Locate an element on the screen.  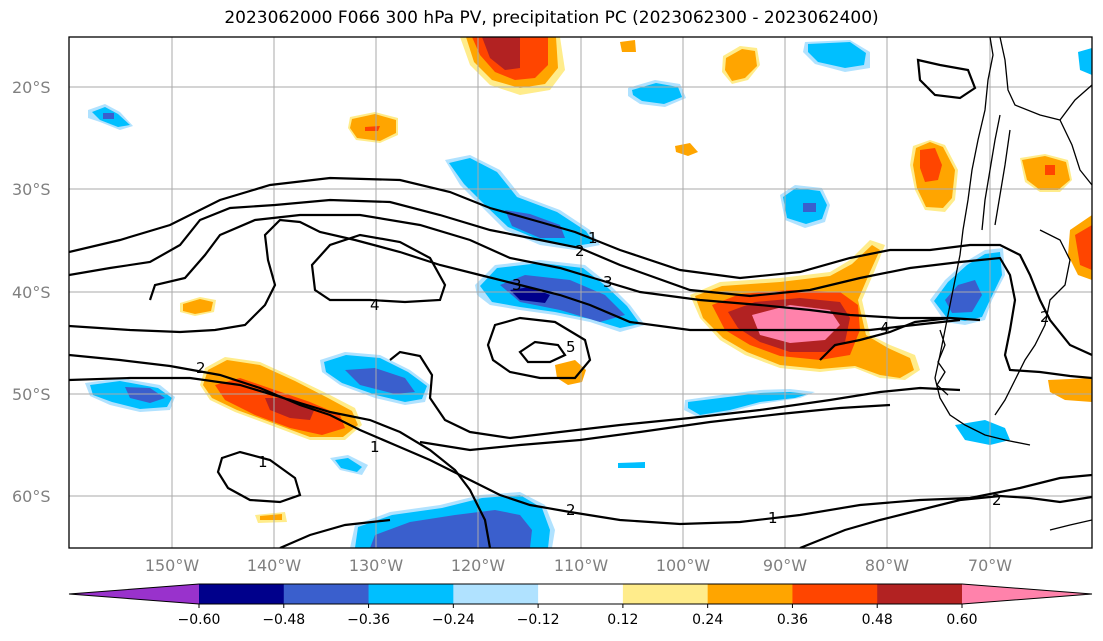
contour-label: 5 is located at coordinates (571, 347).